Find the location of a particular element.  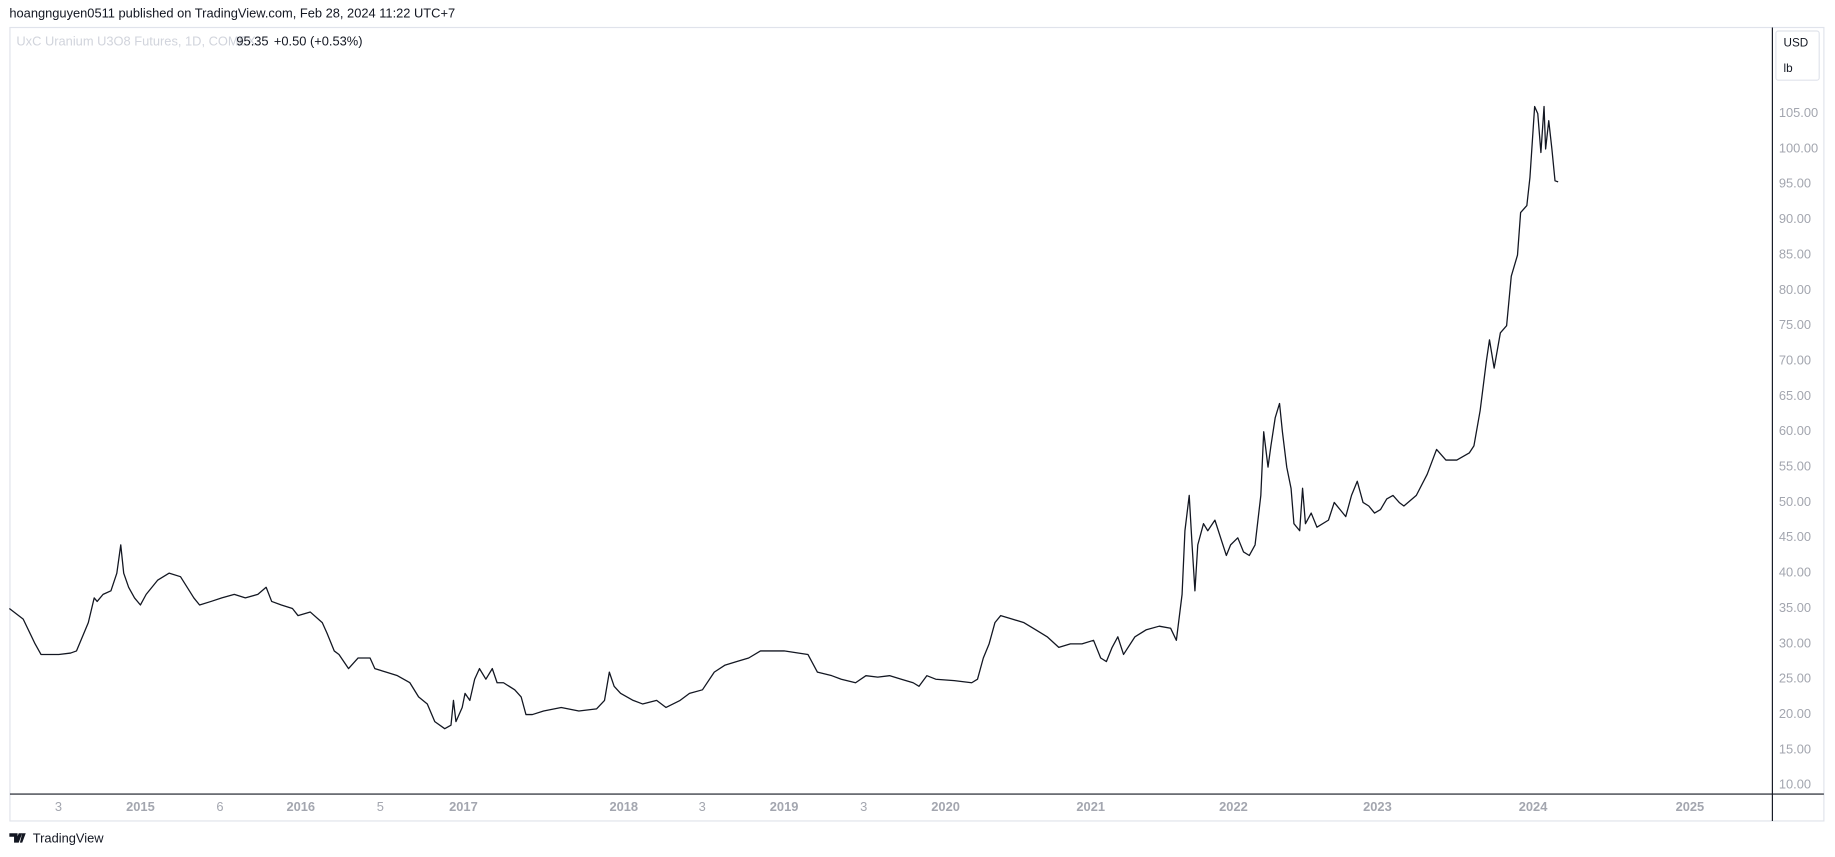

y-tick-label: 45.00 is located at coordinates (1795, 536).